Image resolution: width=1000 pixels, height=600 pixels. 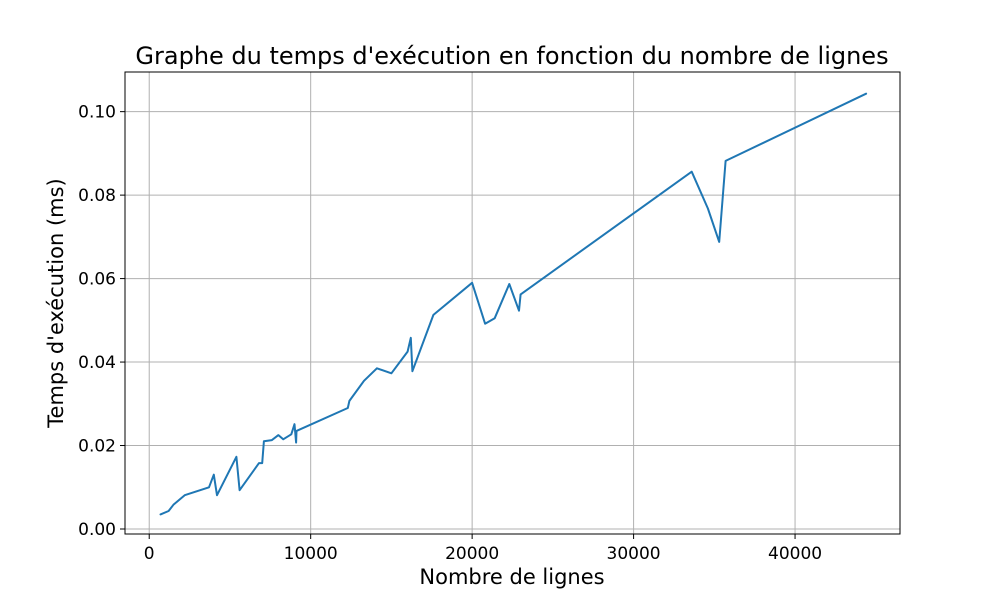 I want to click on x-tick-label: 20000, so click(x=472, y=554).